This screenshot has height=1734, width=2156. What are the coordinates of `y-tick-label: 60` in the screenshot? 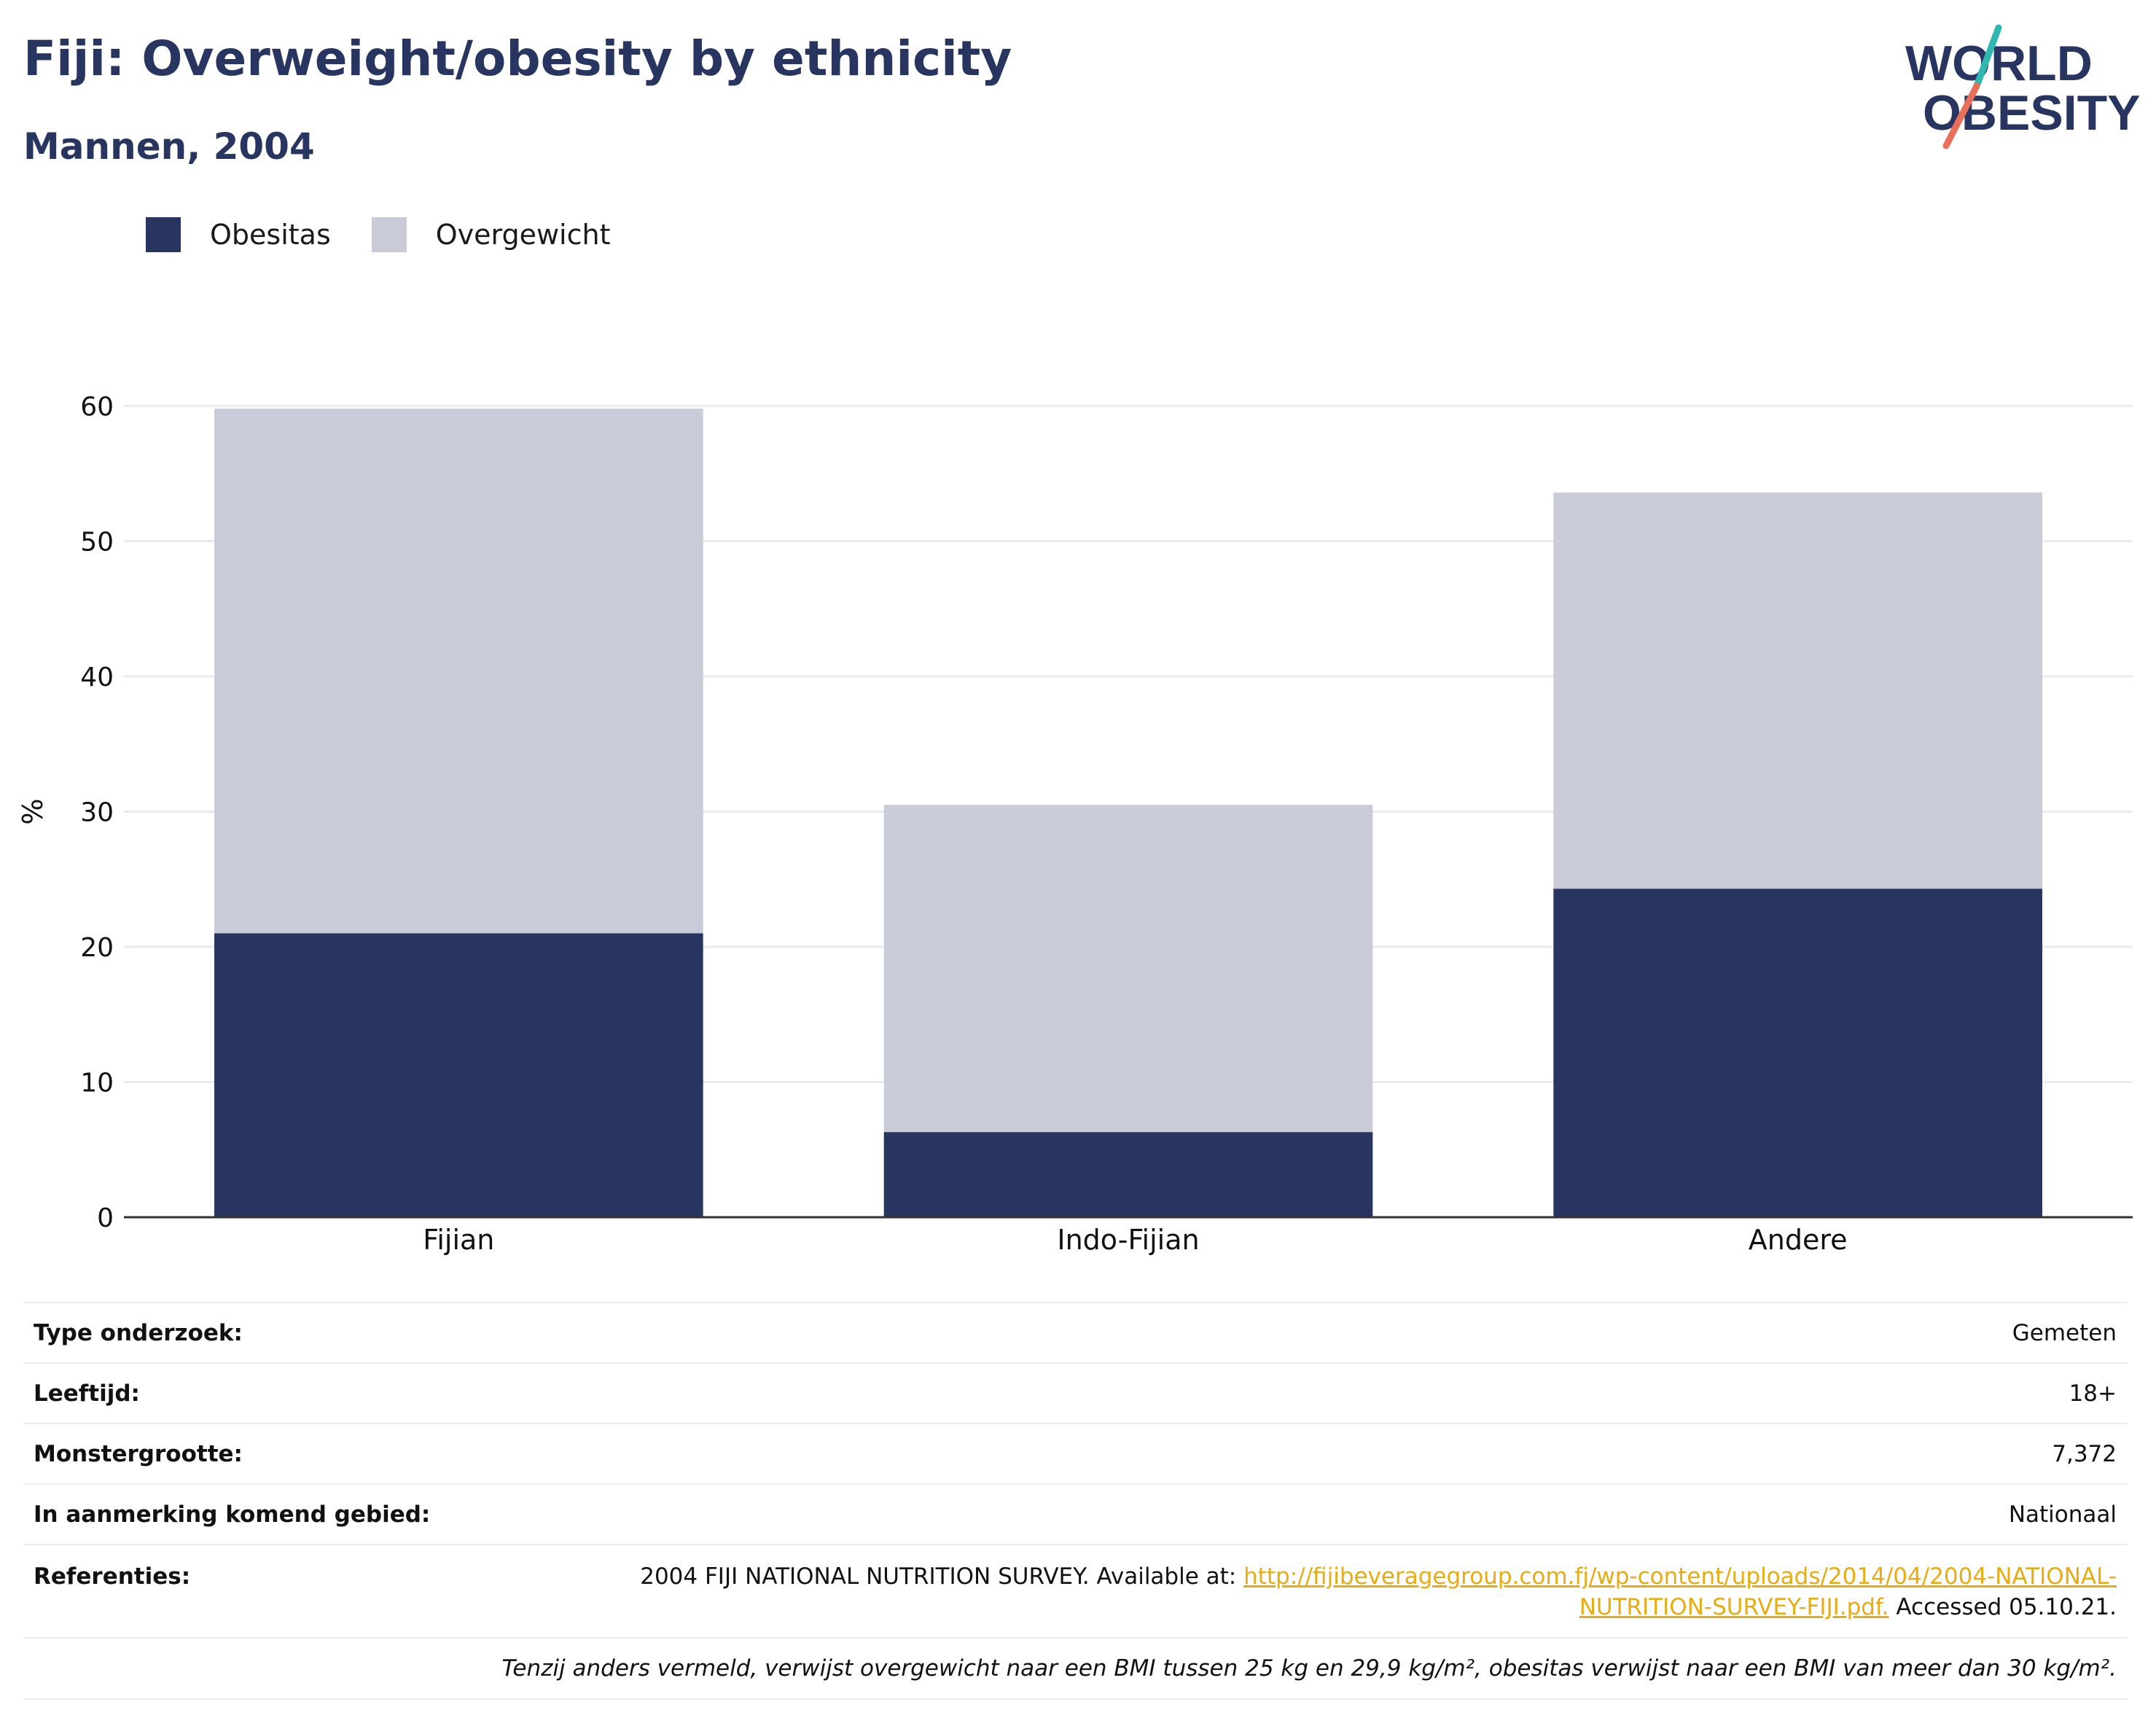 It's located at (97, 407).